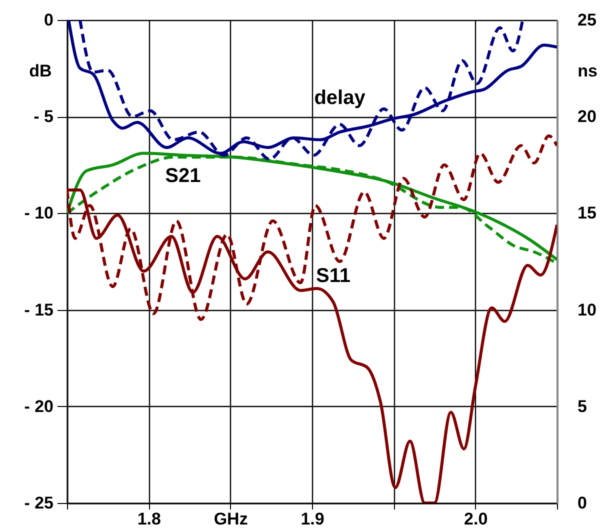  I want to click on y-tick-label: - 10, so click(39, 213).